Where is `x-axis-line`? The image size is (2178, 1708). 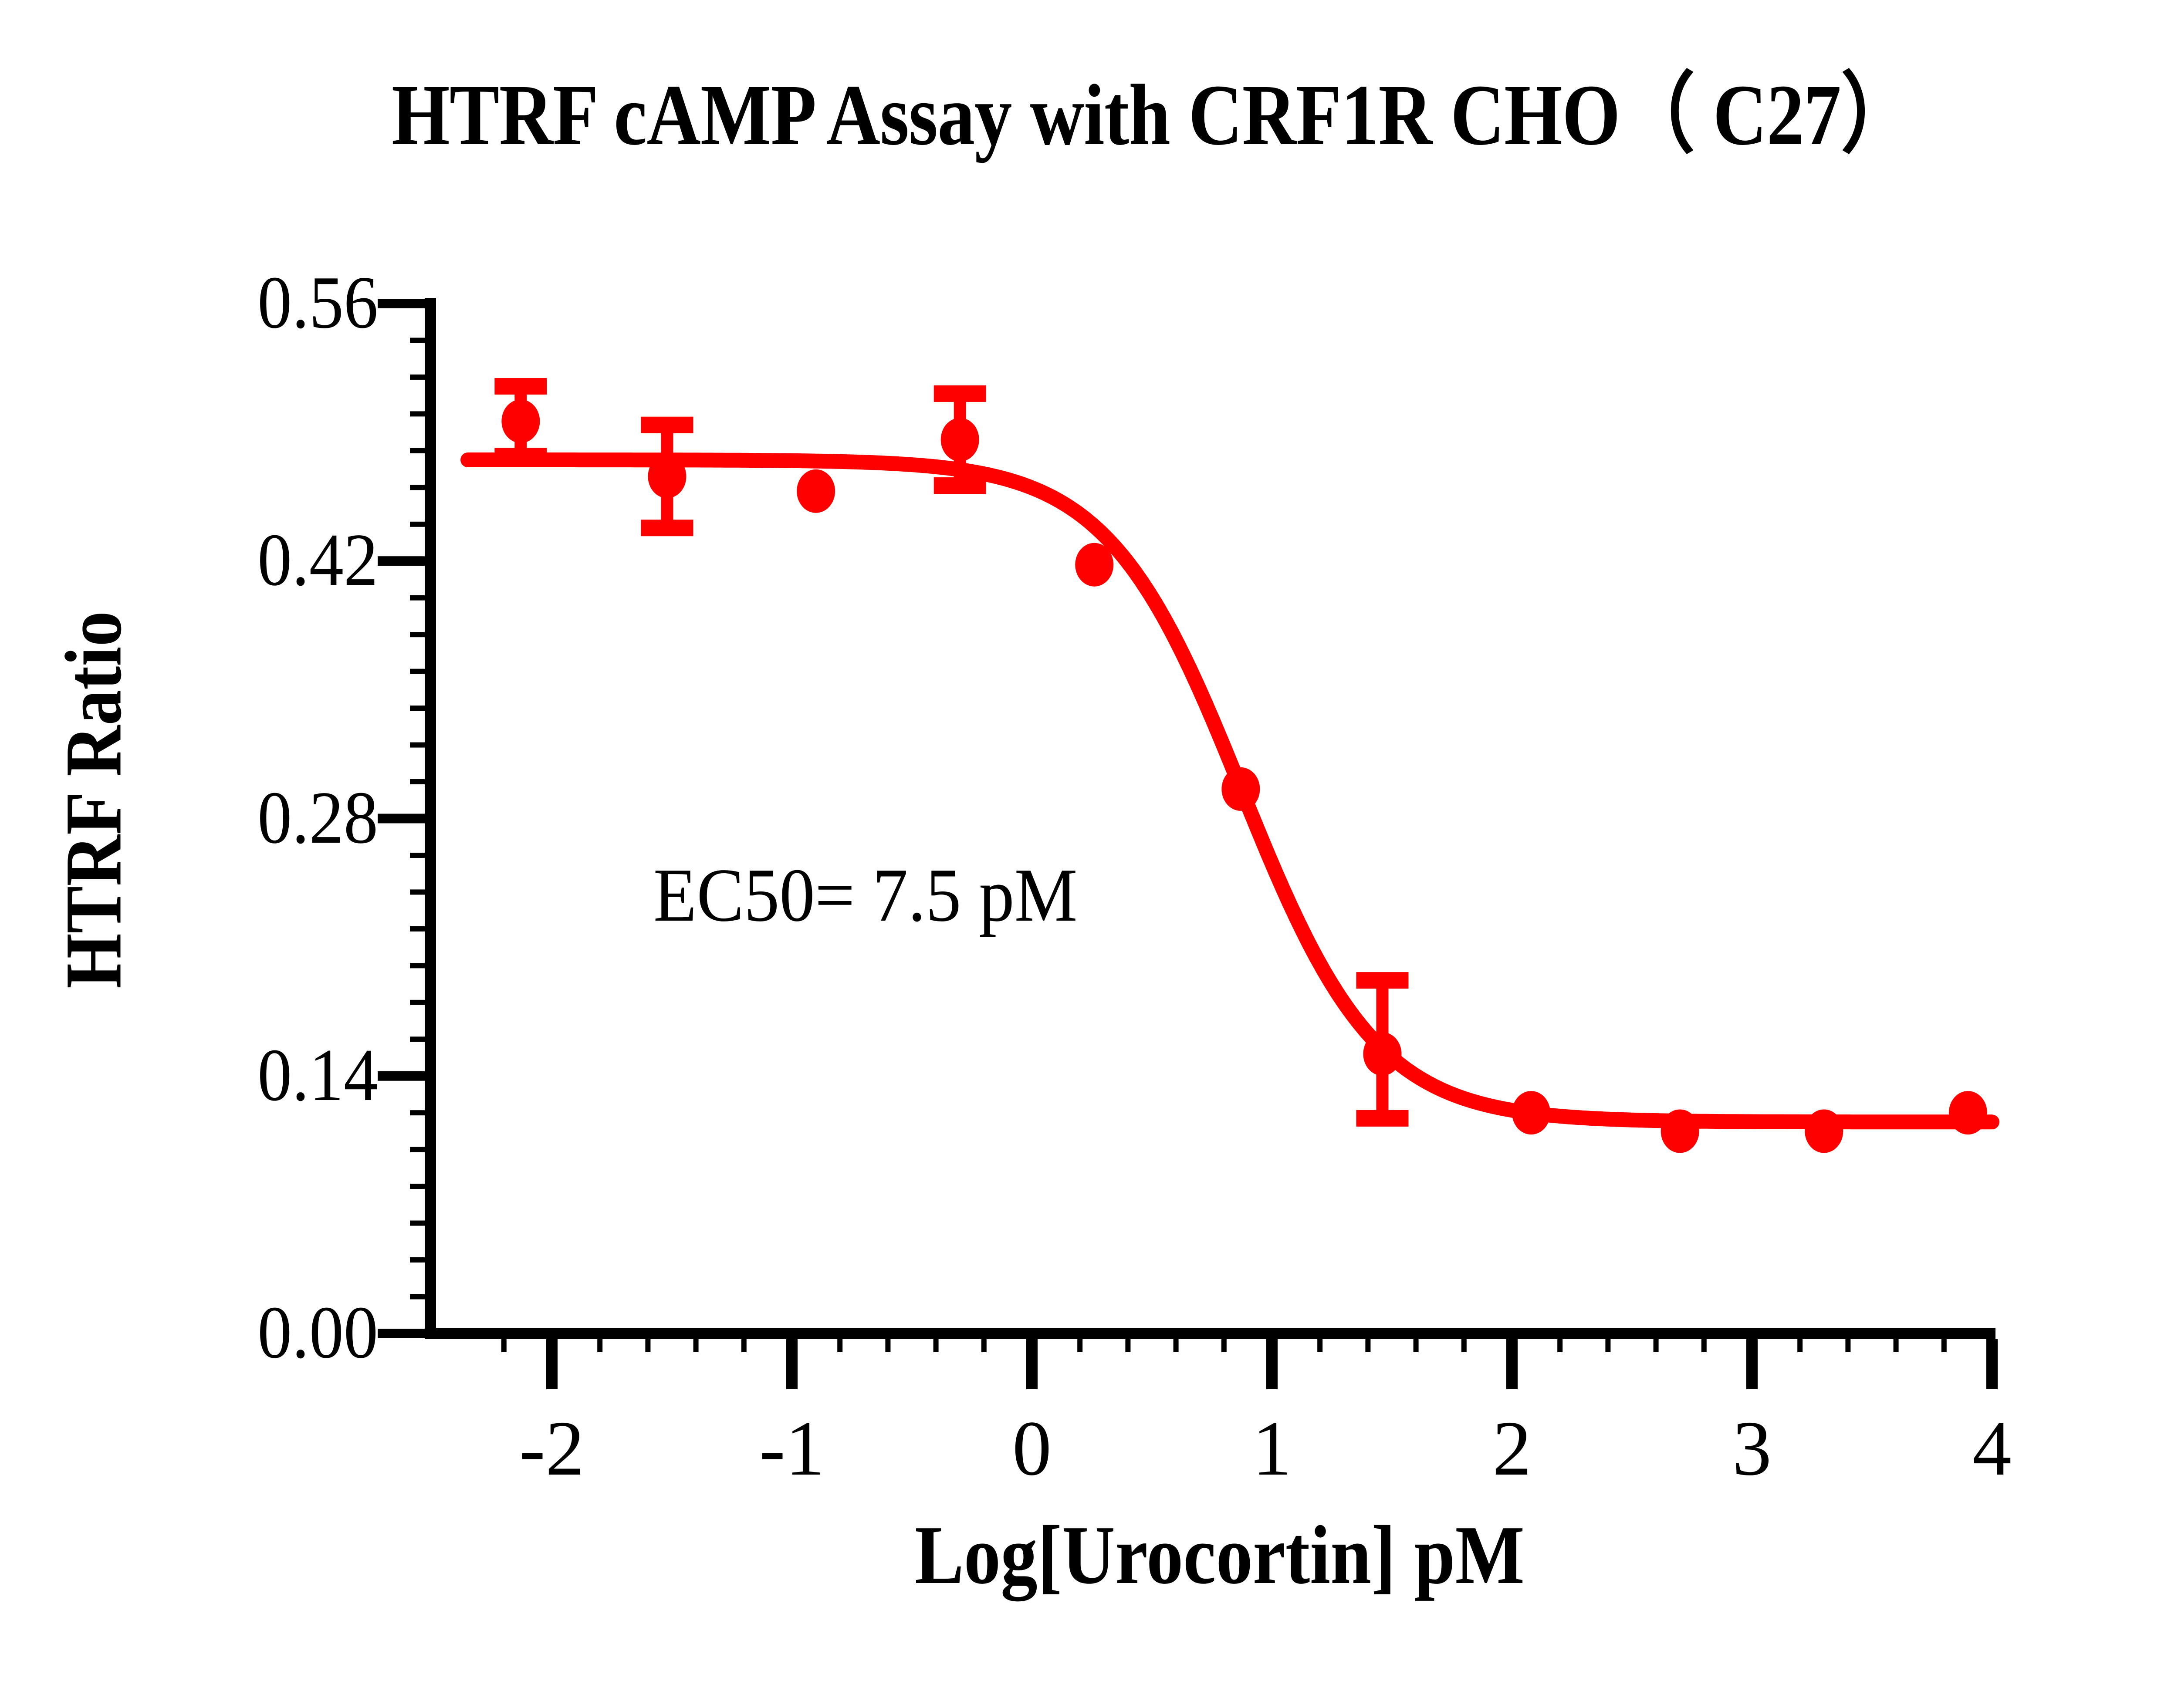
x-axis-line is located at coordinates (1210, 1333).